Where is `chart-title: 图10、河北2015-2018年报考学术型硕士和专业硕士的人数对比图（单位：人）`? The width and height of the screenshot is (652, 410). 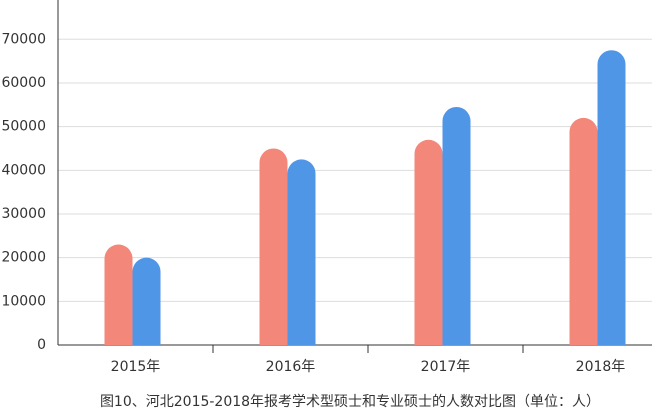
chart-title: 图10、河北2015-2018年报考学术型硕士和专业硕士的人数对比图（单位：人） is located at coordinates (350, 402).